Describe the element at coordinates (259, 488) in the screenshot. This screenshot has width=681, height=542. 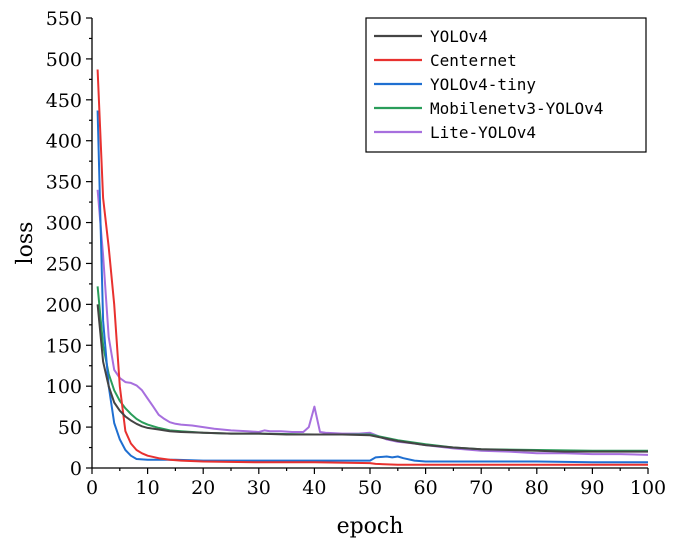
I see `x-tick-label: 30` at that location.